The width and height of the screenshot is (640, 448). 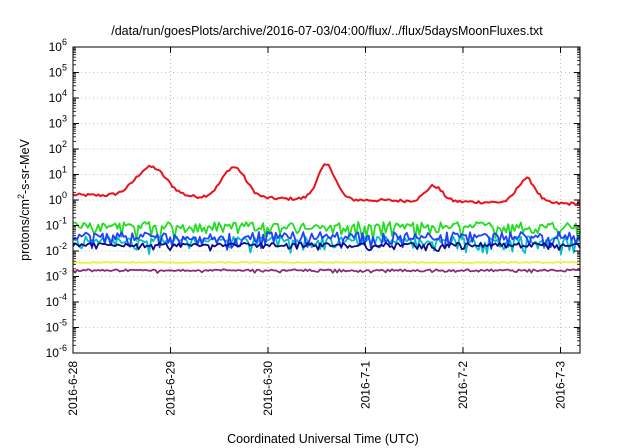 I want to click on y-axis-title: protons/cm2-s-sr-MeV, so click(x=24, y=199).